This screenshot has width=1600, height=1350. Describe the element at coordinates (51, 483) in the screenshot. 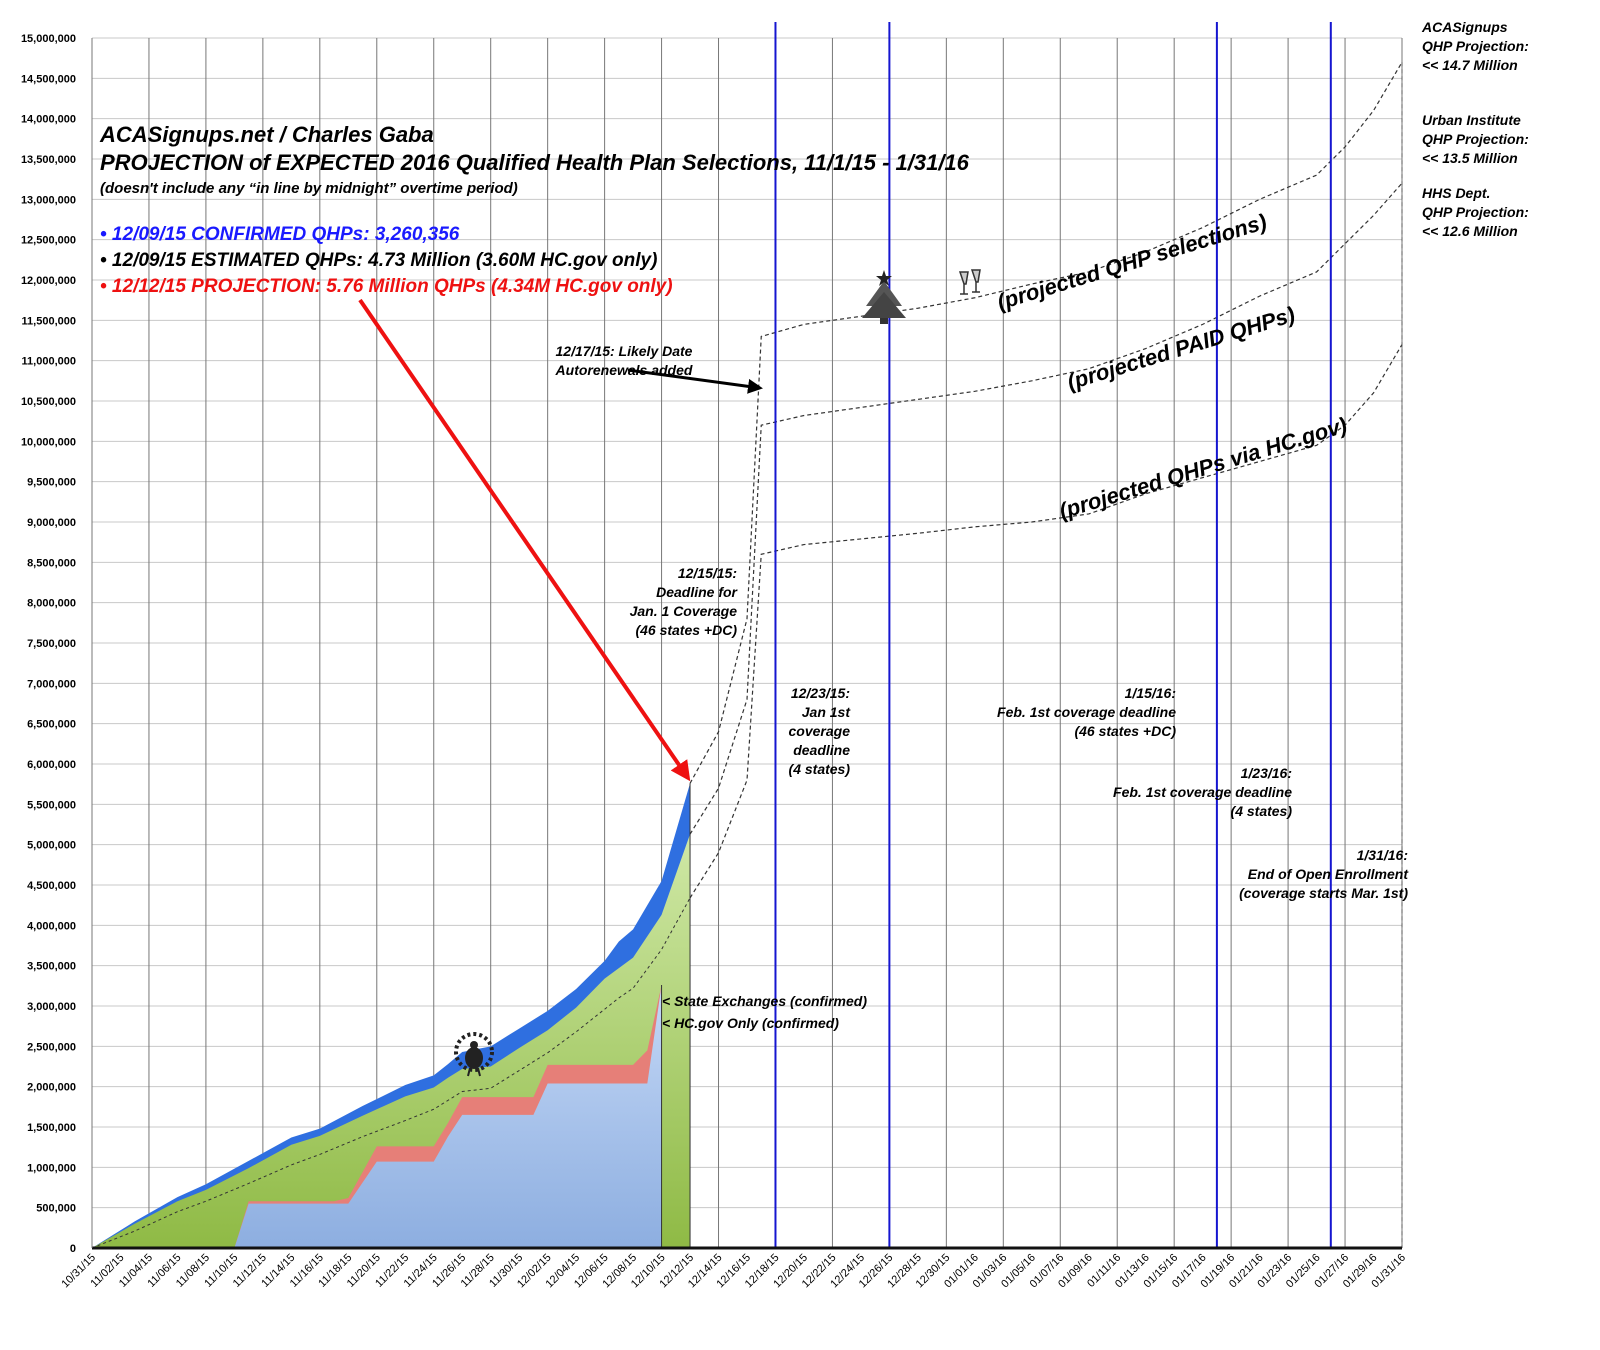

I see `y-tick-label: 9,500,000` at that location.